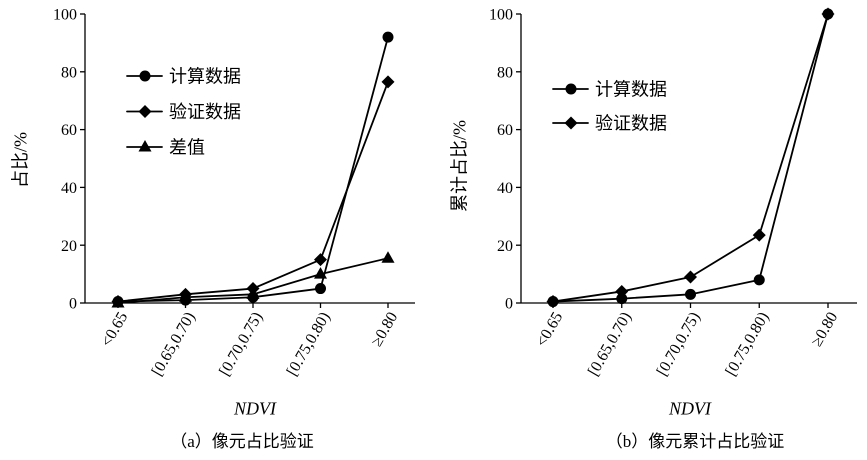 The width and height of the screenshot is (867, 460). I want to click on figure-caption: （b）像元累计占比验证, so click(695, 441).